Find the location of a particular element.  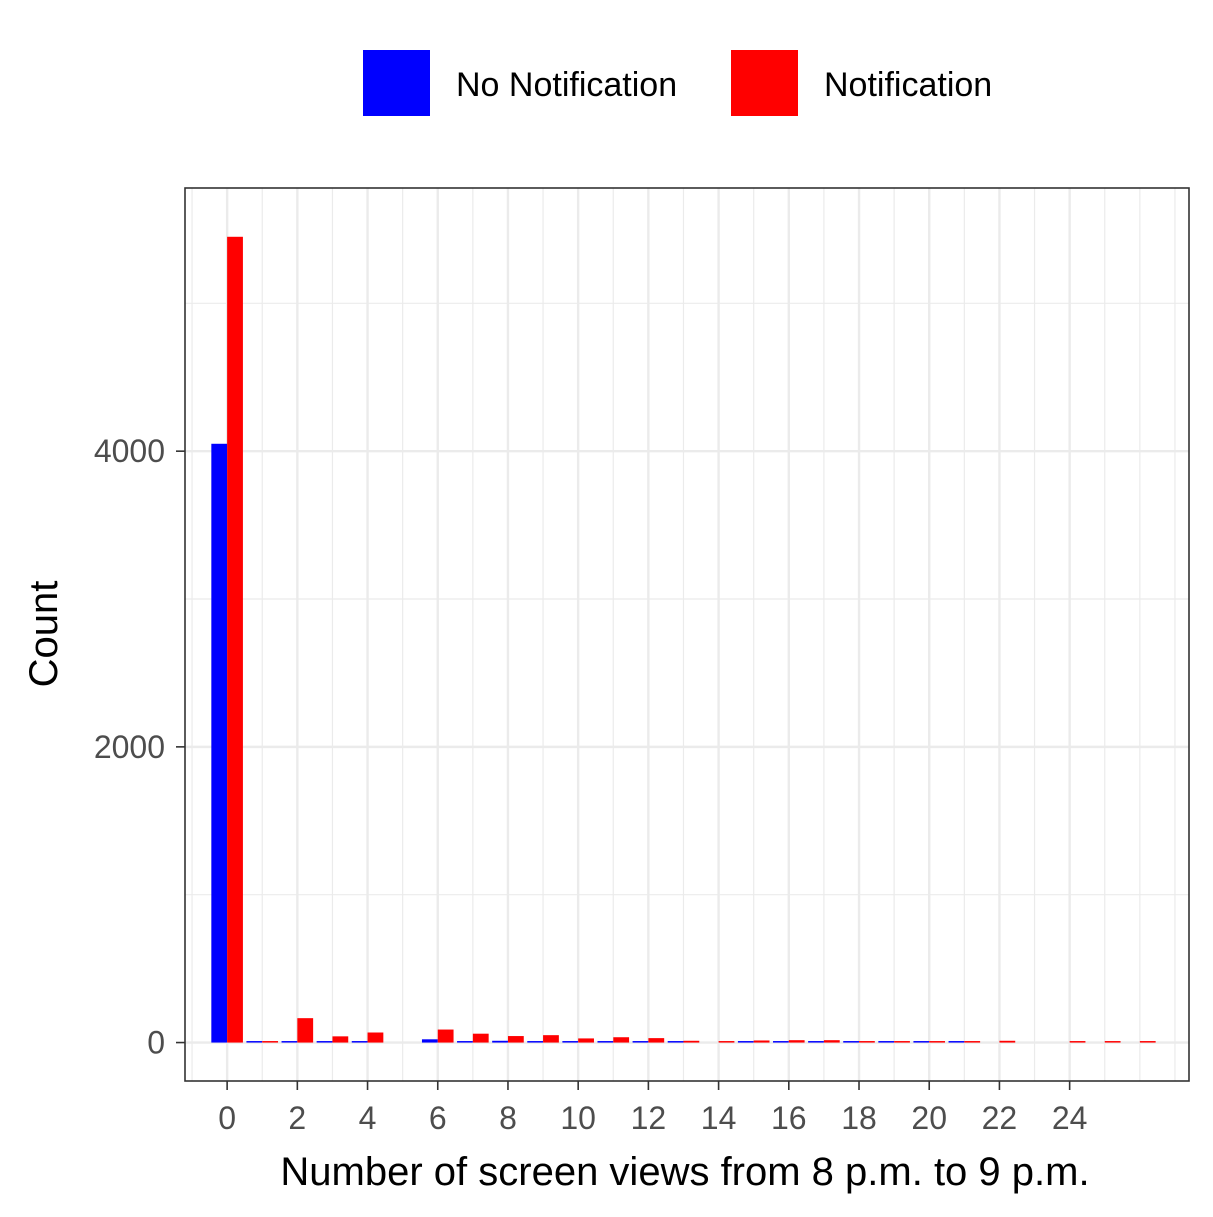

y-tick-label: 4000 is located at coordinates (129, 451).